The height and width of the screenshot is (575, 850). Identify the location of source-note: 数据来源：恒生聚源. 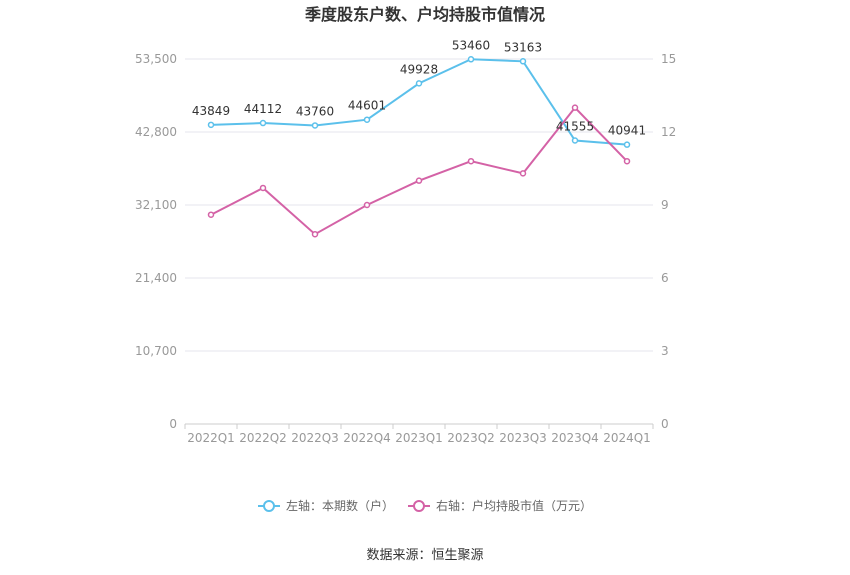
(424, 555).